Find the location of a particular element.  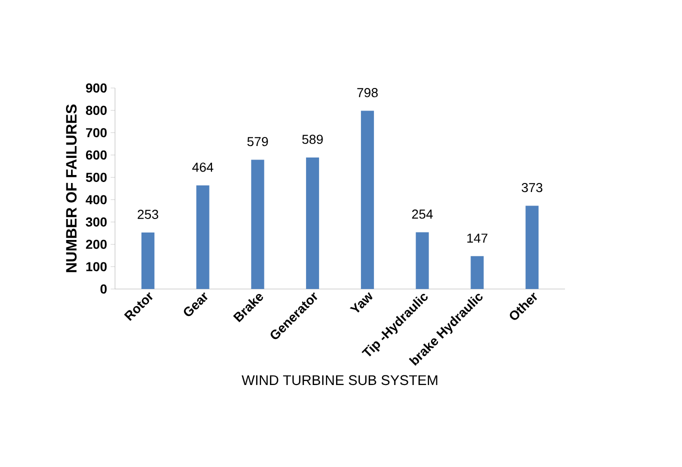

x-axis-title: WIND TURBINE SUB SYSTEM is located at coordinates (340, 380).